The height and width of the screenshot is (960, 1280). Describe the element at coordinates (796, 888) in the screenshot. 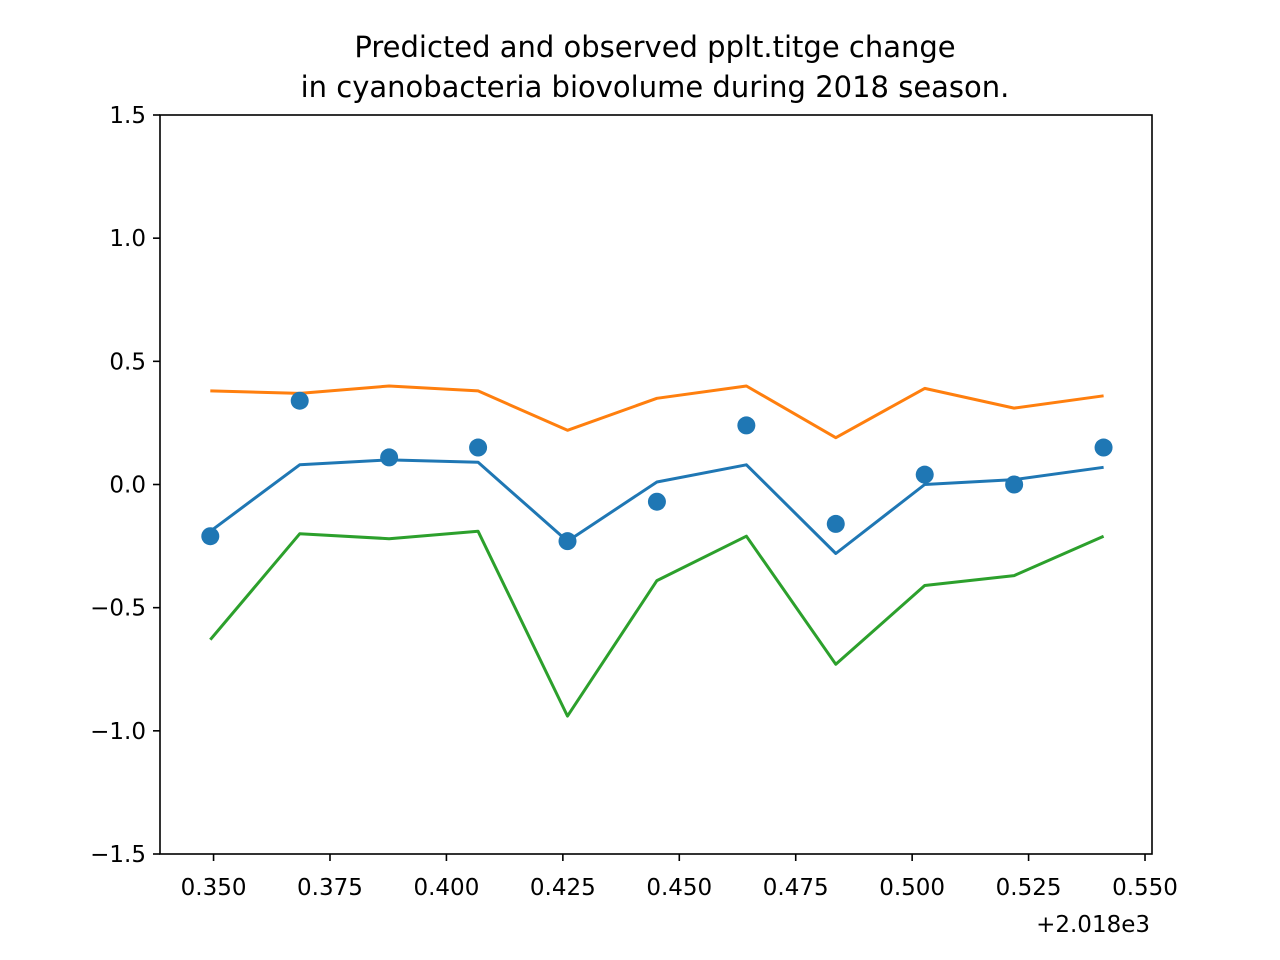

I see `x-tick-label: 0.475` at that location.